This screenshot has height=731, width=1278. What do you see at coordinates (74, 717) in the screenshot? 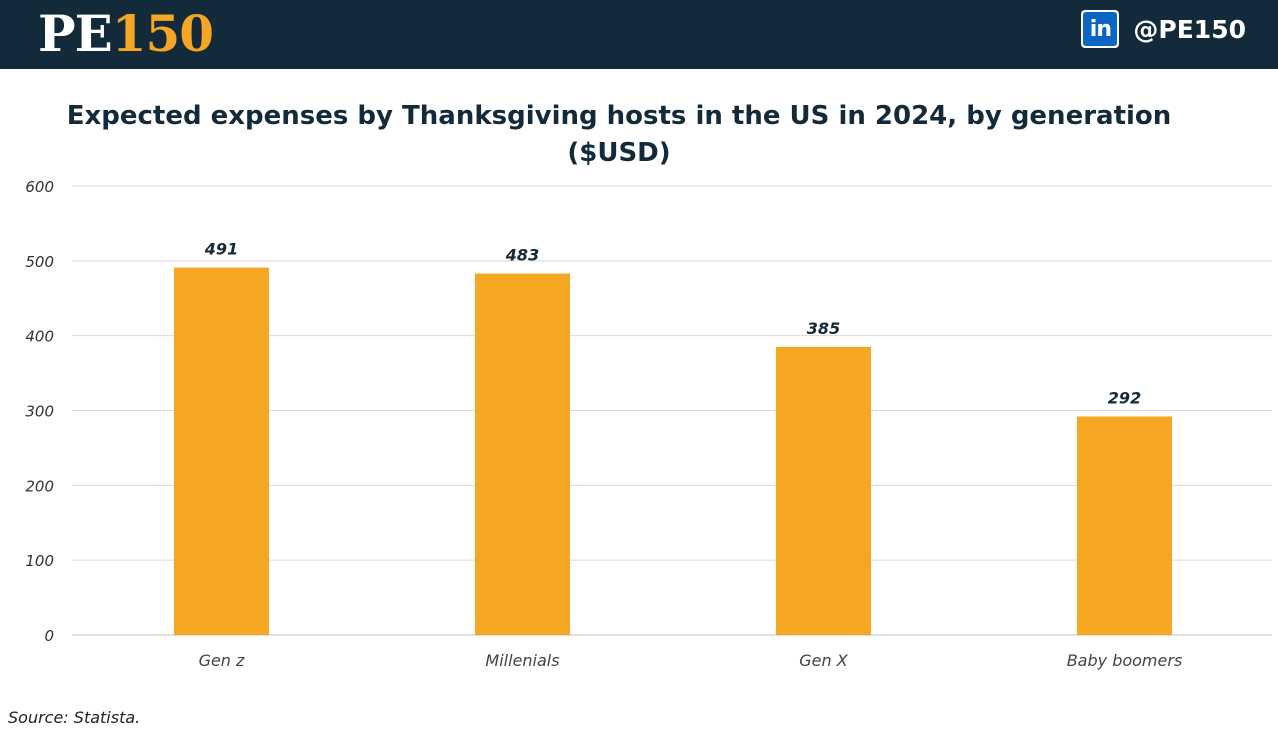
I see `source-note: Source: Statista.` at bounding box center [74, 717].